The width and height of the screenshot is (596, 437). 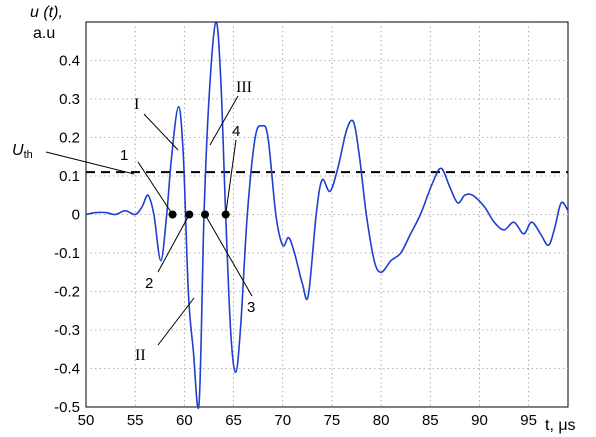 I want to click on y-tick-label: 0.1, so click(x=69, y=176).